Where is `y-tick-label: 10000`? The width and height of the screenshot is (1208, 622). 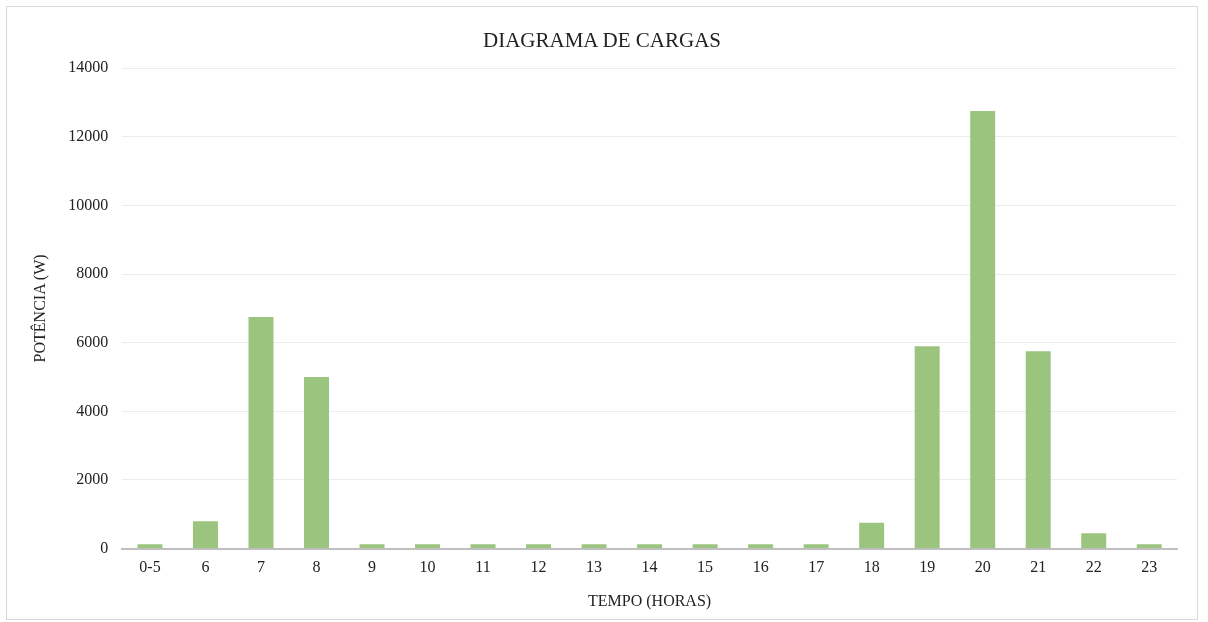
y-tick-label: 10000 is located at coordinates (88, 204).